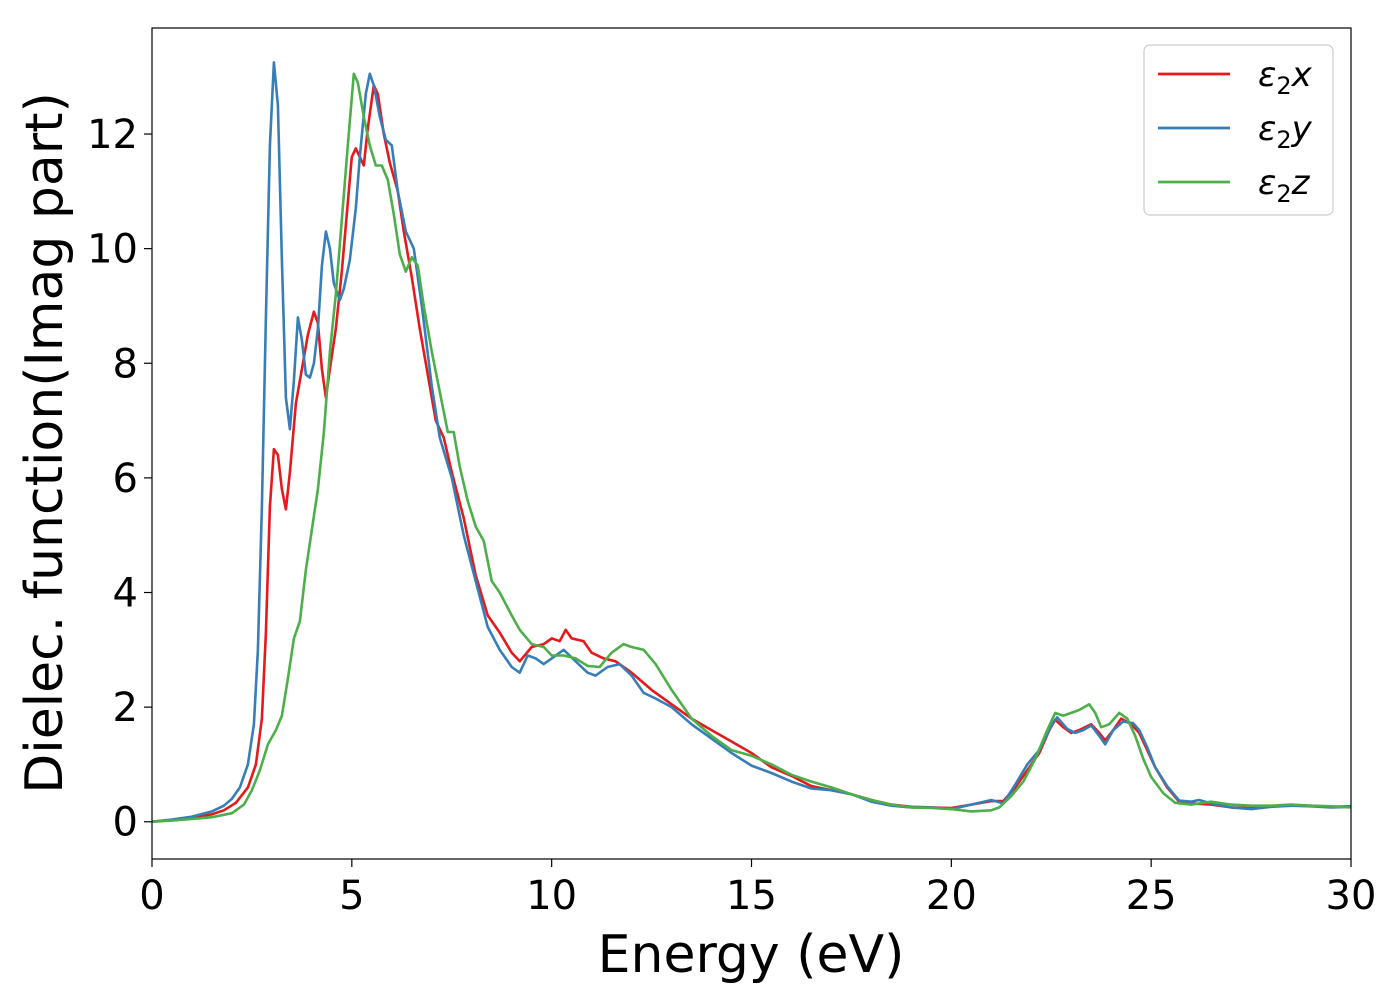  I want to click on y-axis-ticks: 0 2 4 6 8 10 12, so click(119, 479).